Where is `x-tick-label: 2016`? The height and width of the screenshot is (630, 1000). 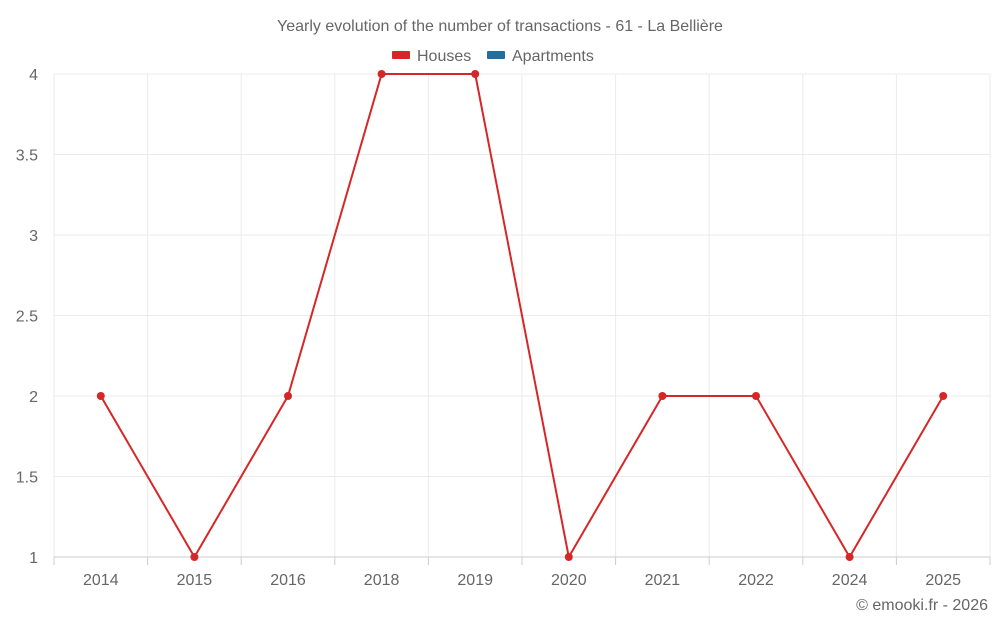 x-tick-label: 2016 is located at coordinates (288, 580).